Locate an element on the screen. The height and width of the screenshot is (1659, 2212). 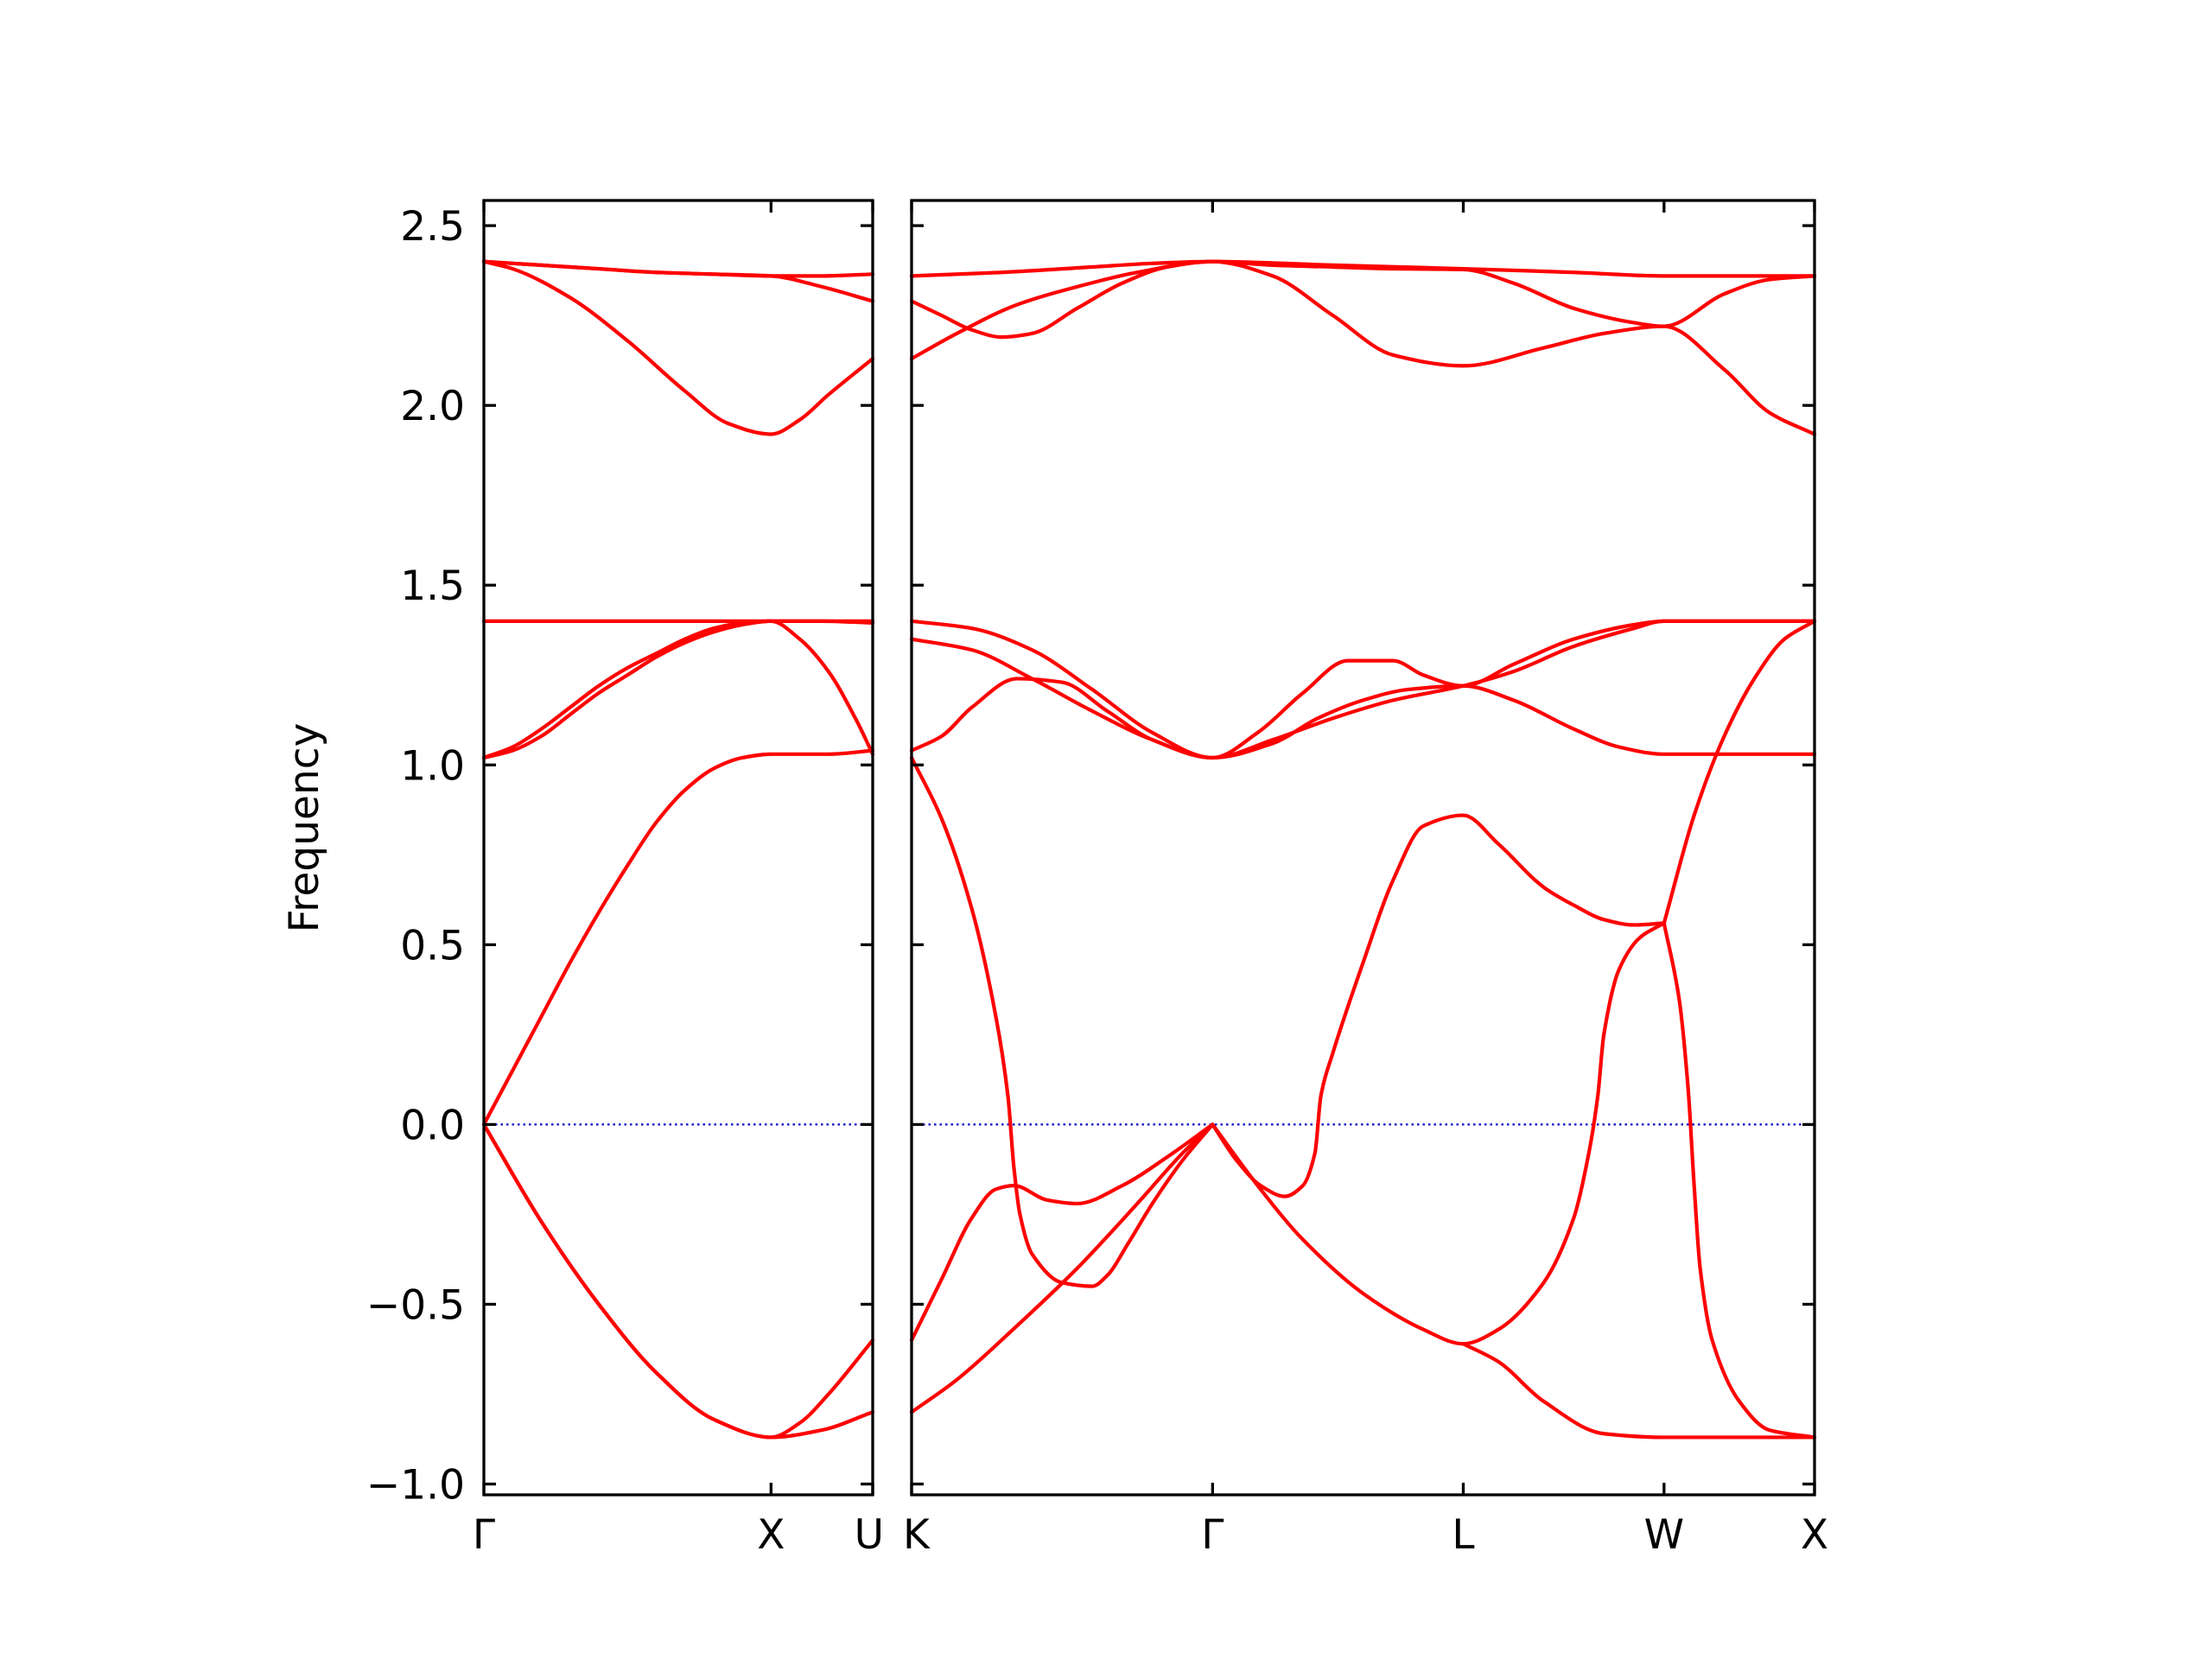
y-tick-label: 0.0 is located at coordinates (432, 1125).